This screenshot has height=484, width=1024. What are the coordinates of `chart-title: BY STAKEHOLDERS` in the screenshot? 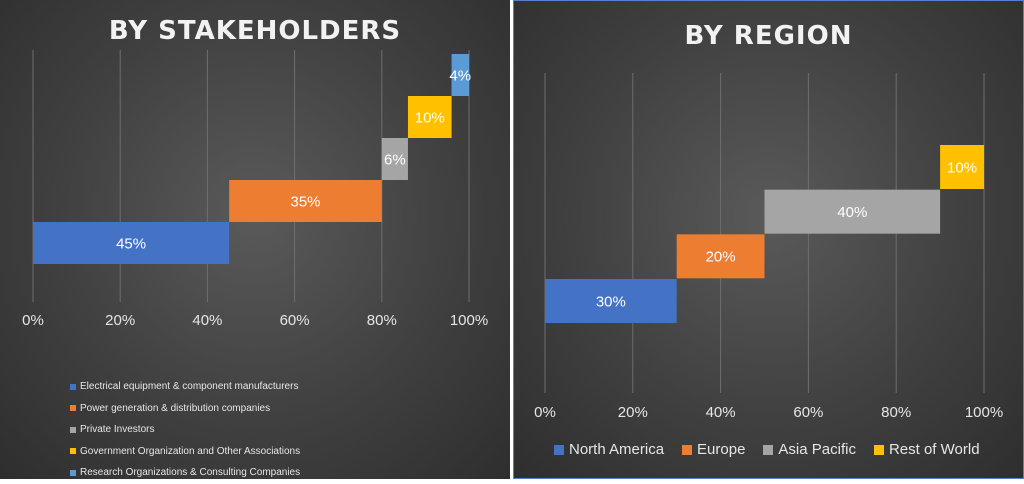 It's located at (255, 31).